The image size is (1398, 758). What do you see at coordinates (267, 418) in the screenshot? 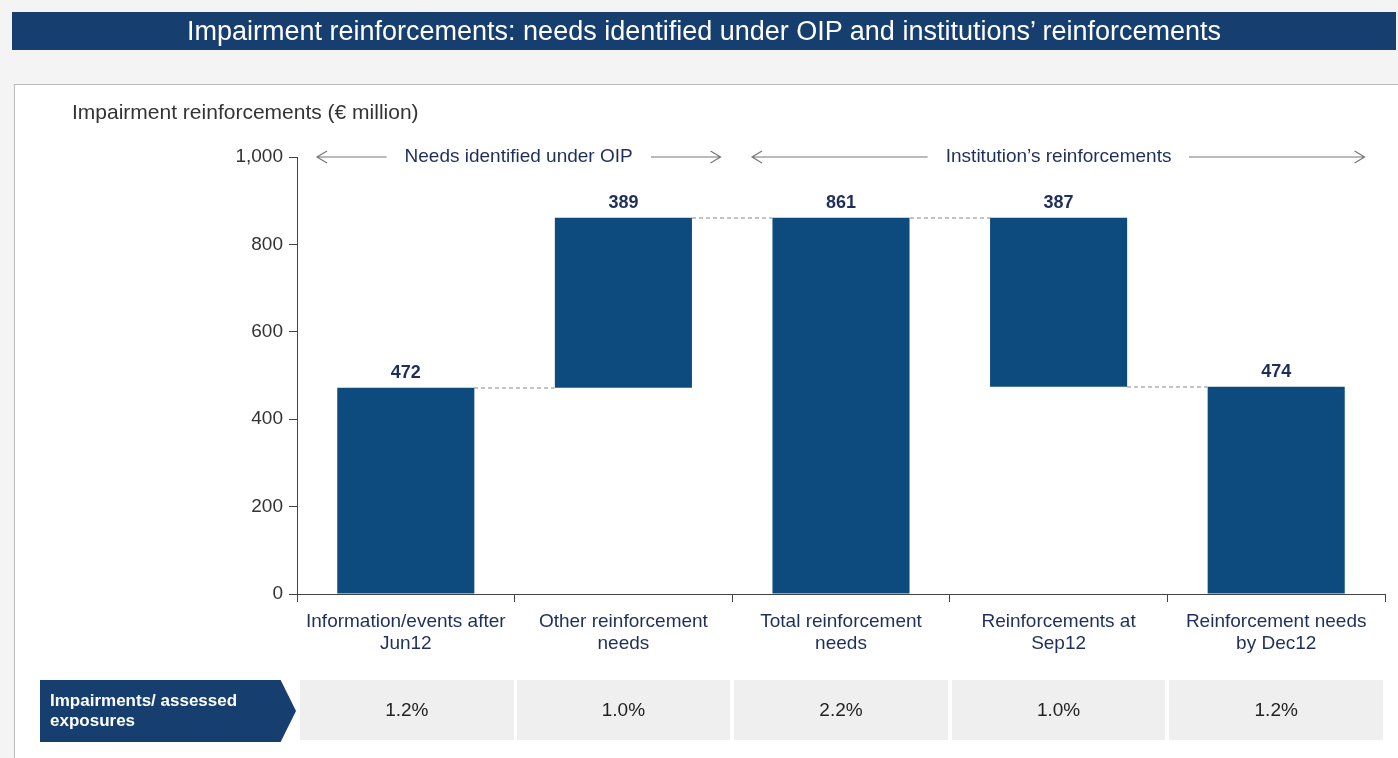
I see `y-tick-label: 400` at bounding box center [267, 418].